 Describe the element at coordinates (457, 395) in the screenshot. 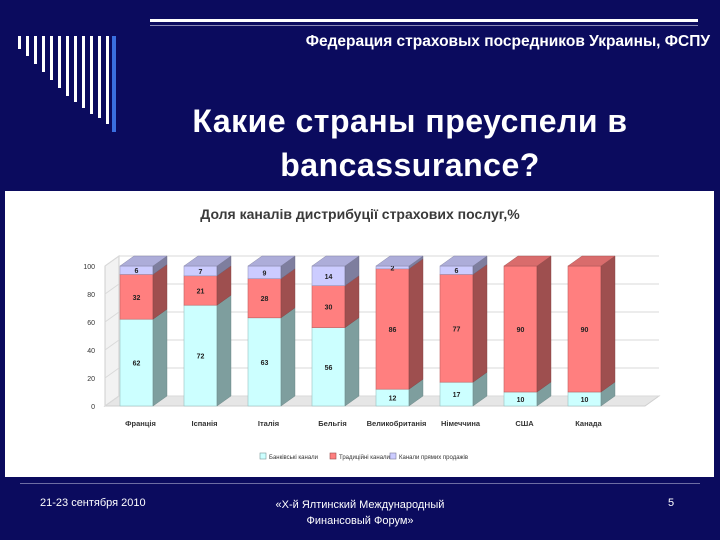

I see `data-label: 17` at that location.